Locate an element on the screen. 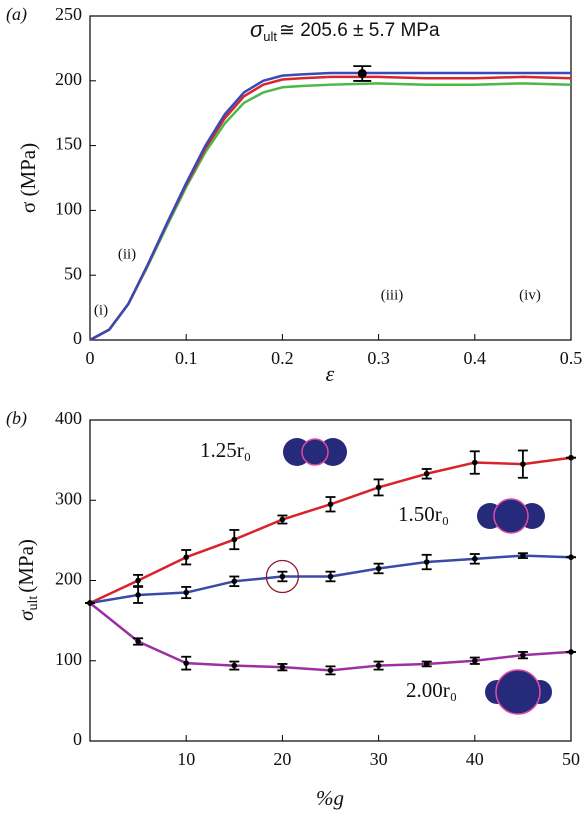 The width and height of the screenshot is (588, 816). series-label: 1.50r₀ is located at coordinates (423, 514).